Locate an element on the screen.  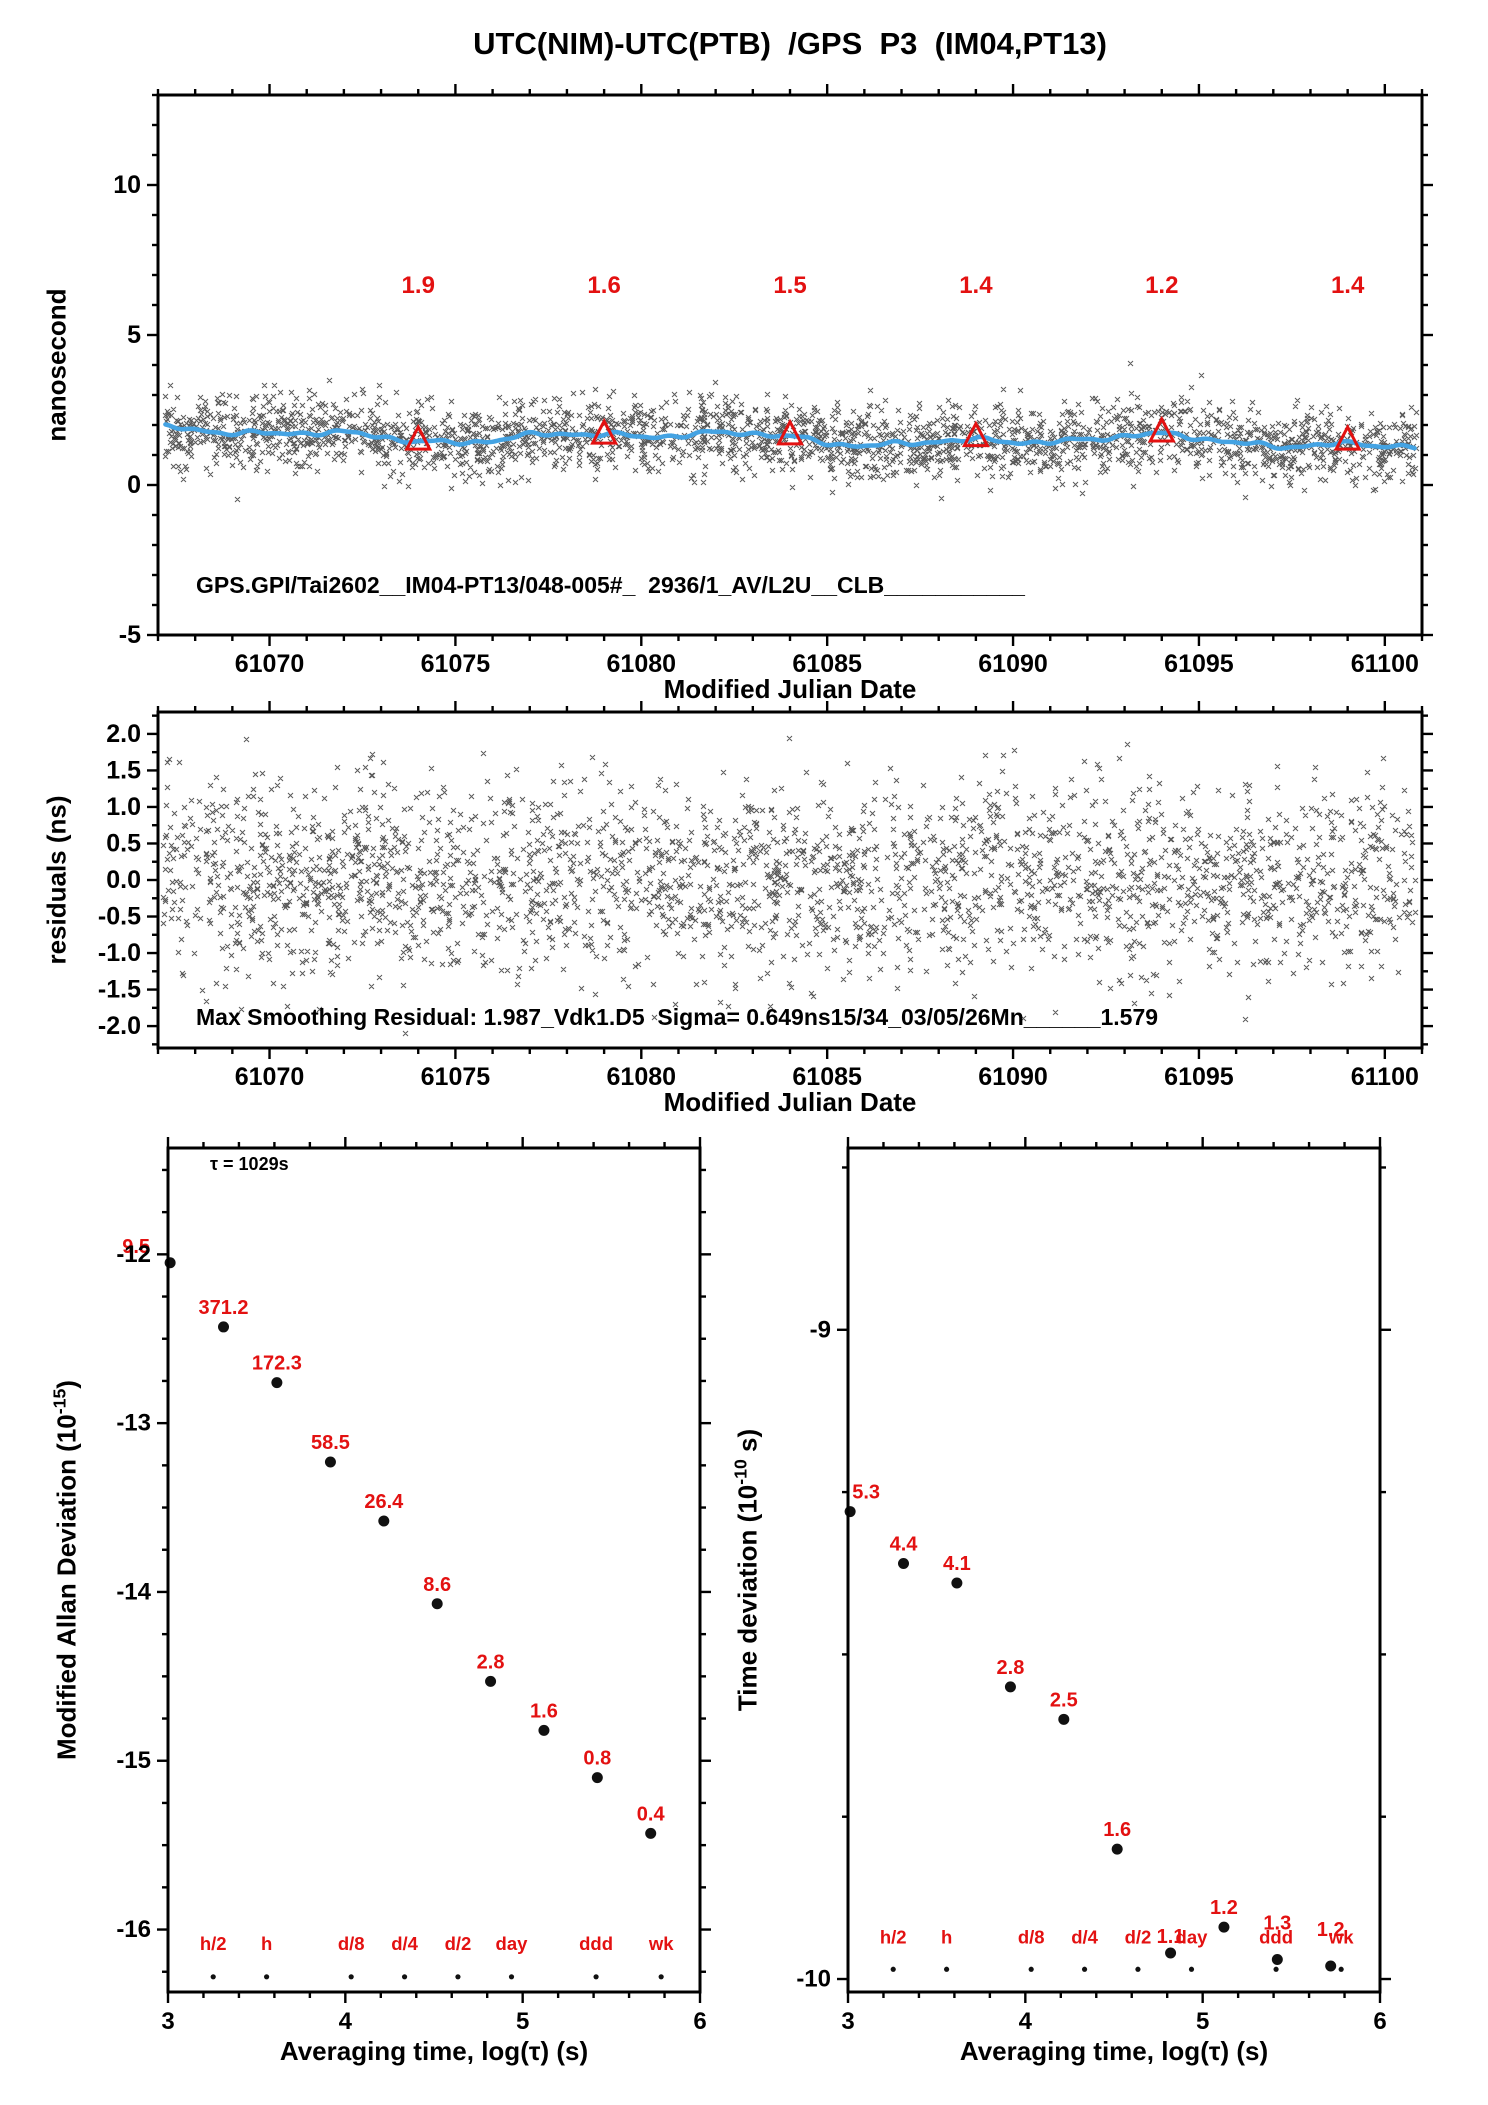
x-tick-label: 61100 is located at coordinates (1385, 1077).